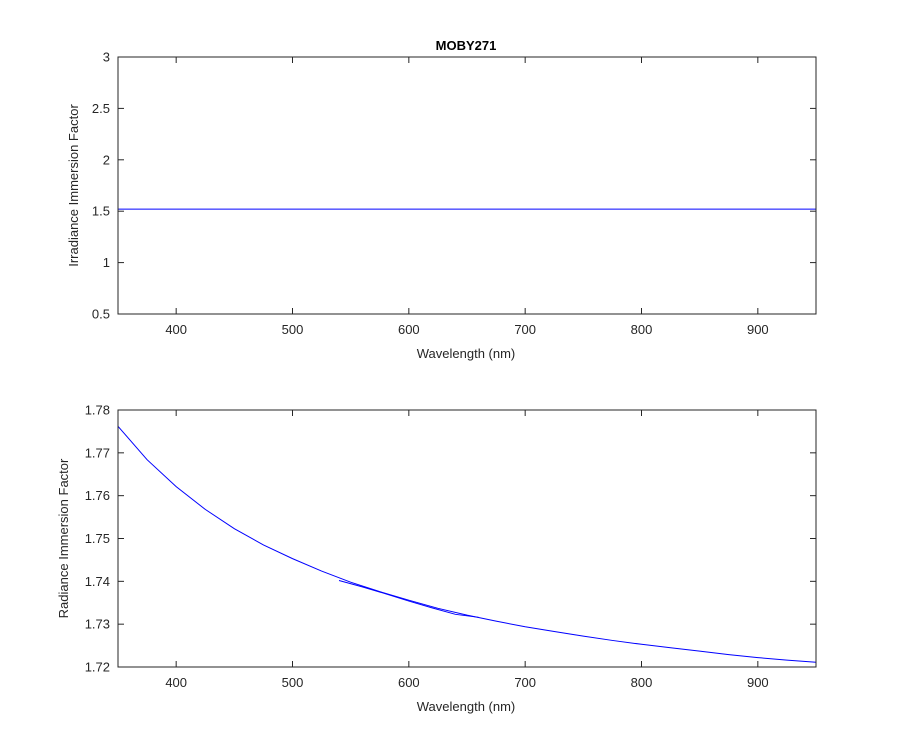 The image size is (900, 750). Describe the element at coordinates (642, 329) in the screenshot. I see `irradiance-x-tick-label: 800` at that location.